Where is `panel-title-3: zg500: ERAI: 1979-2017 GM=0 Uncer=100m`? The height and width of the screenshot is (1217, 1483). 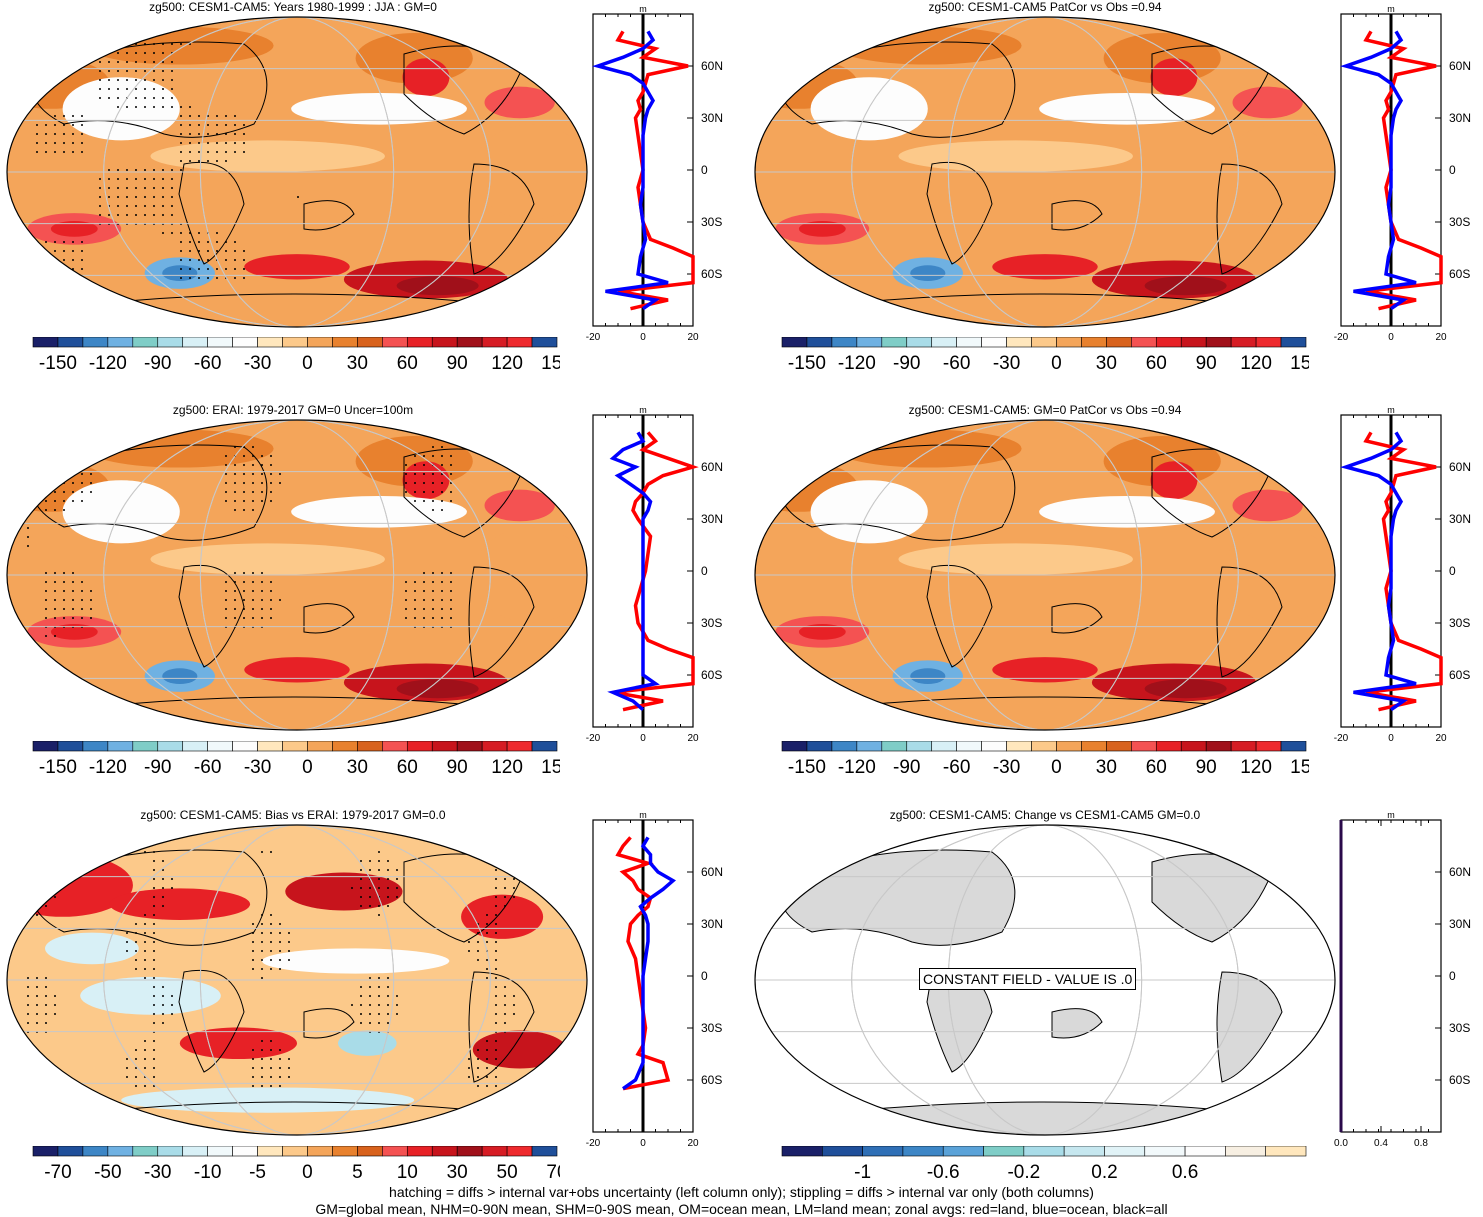 panel-title-3: zg500: ERAI: 1979-2017 GM=0 Uncer=100m is located at coordinates (293, 410).